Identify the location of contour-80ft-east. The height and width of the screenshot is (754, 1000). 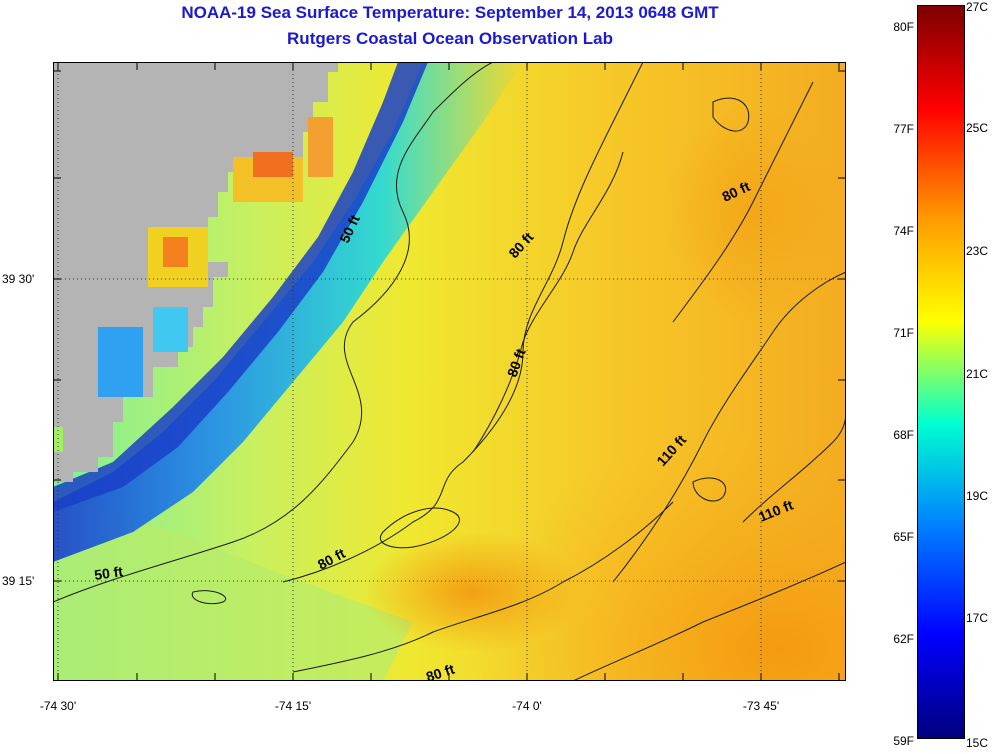
(743, 202).